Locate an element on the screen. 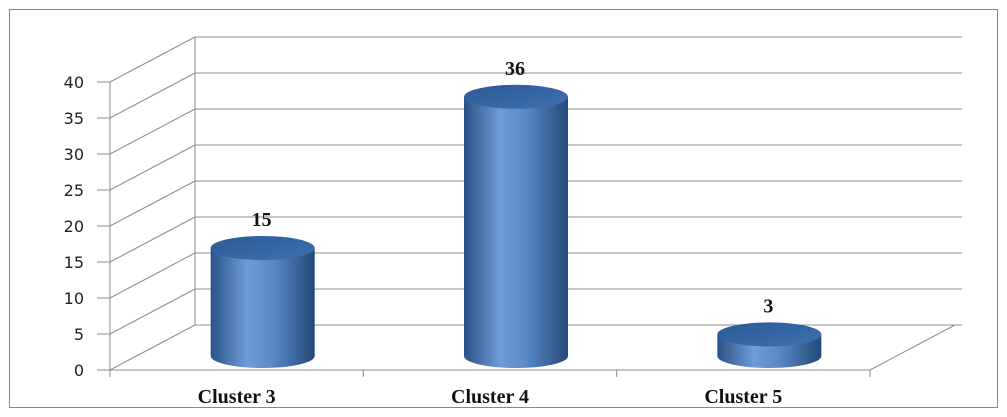  y-tick-label: 25 is located at coordinates (74, 190).